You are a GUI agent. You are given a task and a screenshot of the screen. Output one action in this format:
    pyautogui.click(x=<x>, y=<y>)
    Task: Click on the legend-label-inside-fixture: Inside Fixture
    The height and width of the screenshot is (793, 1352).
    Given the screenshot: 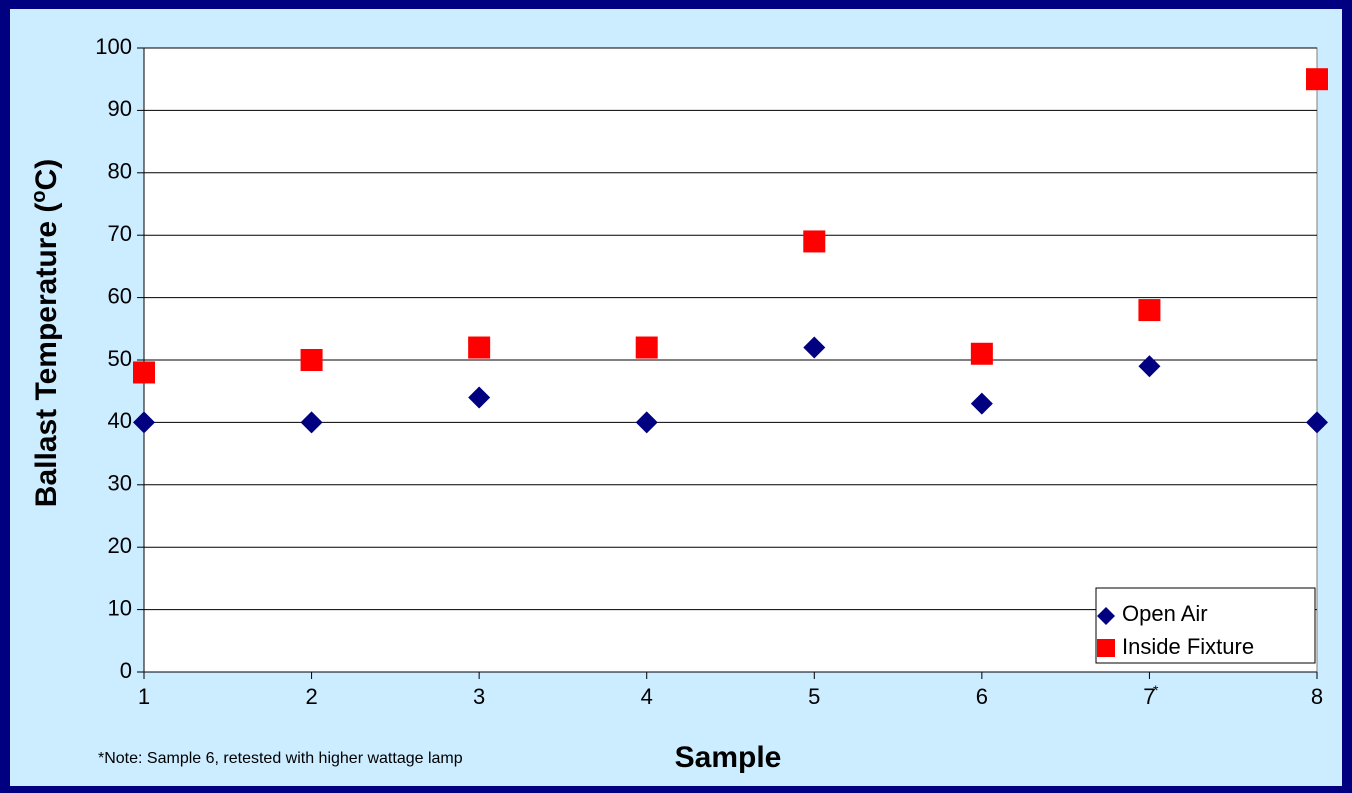 What is the action you would take?
    pyautogui.click(x=1188, y=646)
    